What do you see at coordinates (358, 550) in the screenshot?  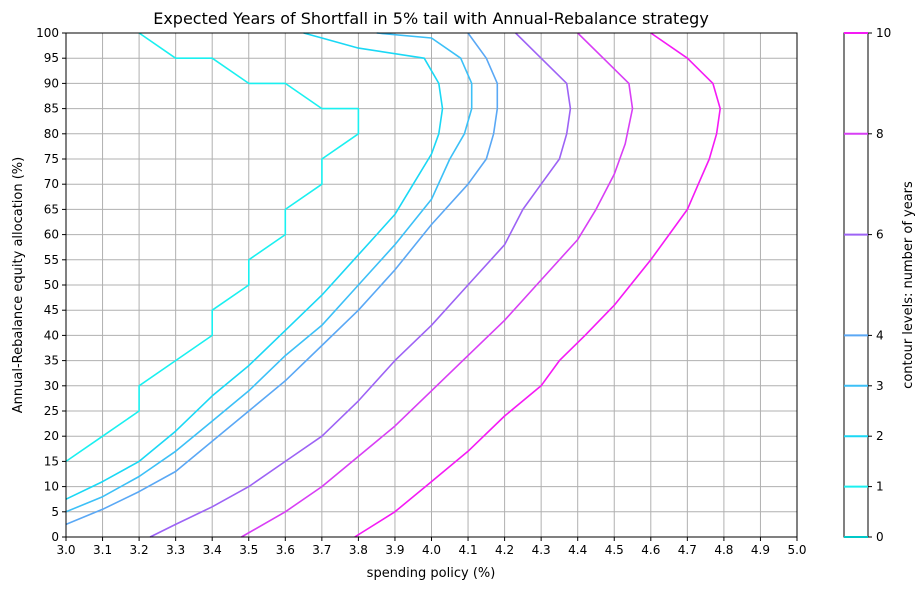 I see `x-tick-label: 3.8` at bounding box center [358, 550].